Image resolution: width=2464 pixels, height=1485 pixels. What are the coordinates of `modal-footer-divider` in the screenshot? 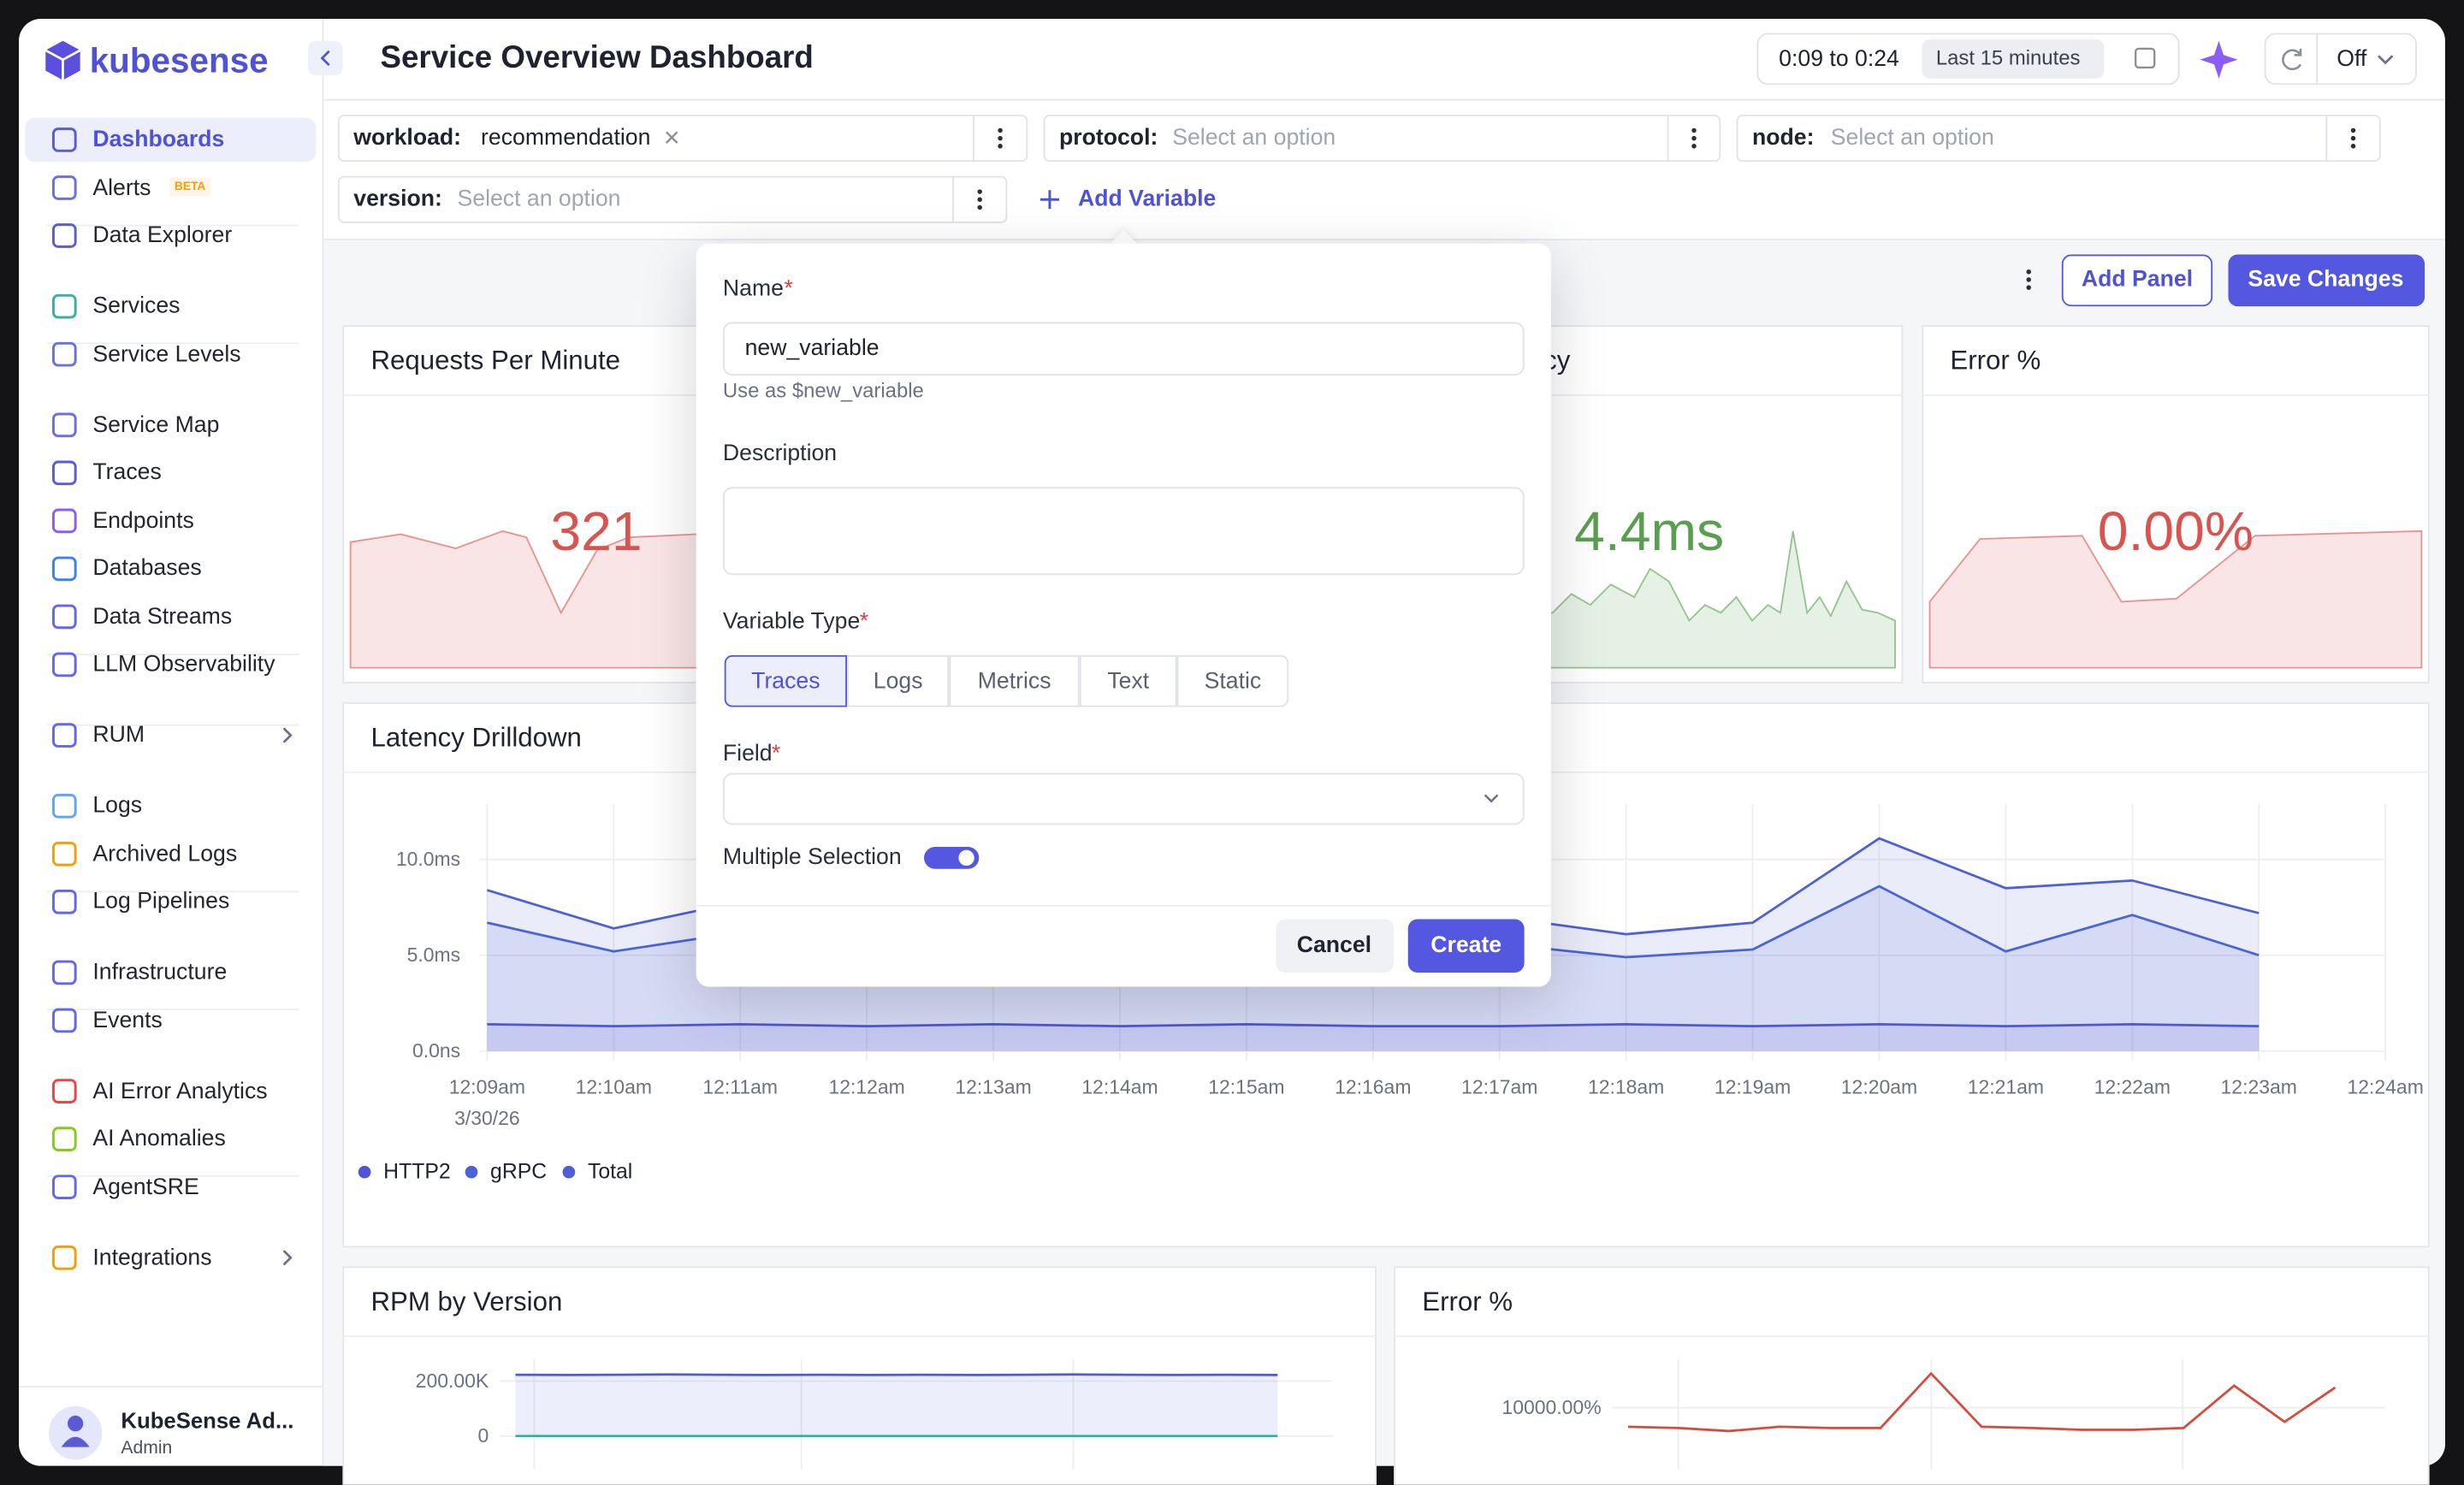 It's located at (1123, 905).